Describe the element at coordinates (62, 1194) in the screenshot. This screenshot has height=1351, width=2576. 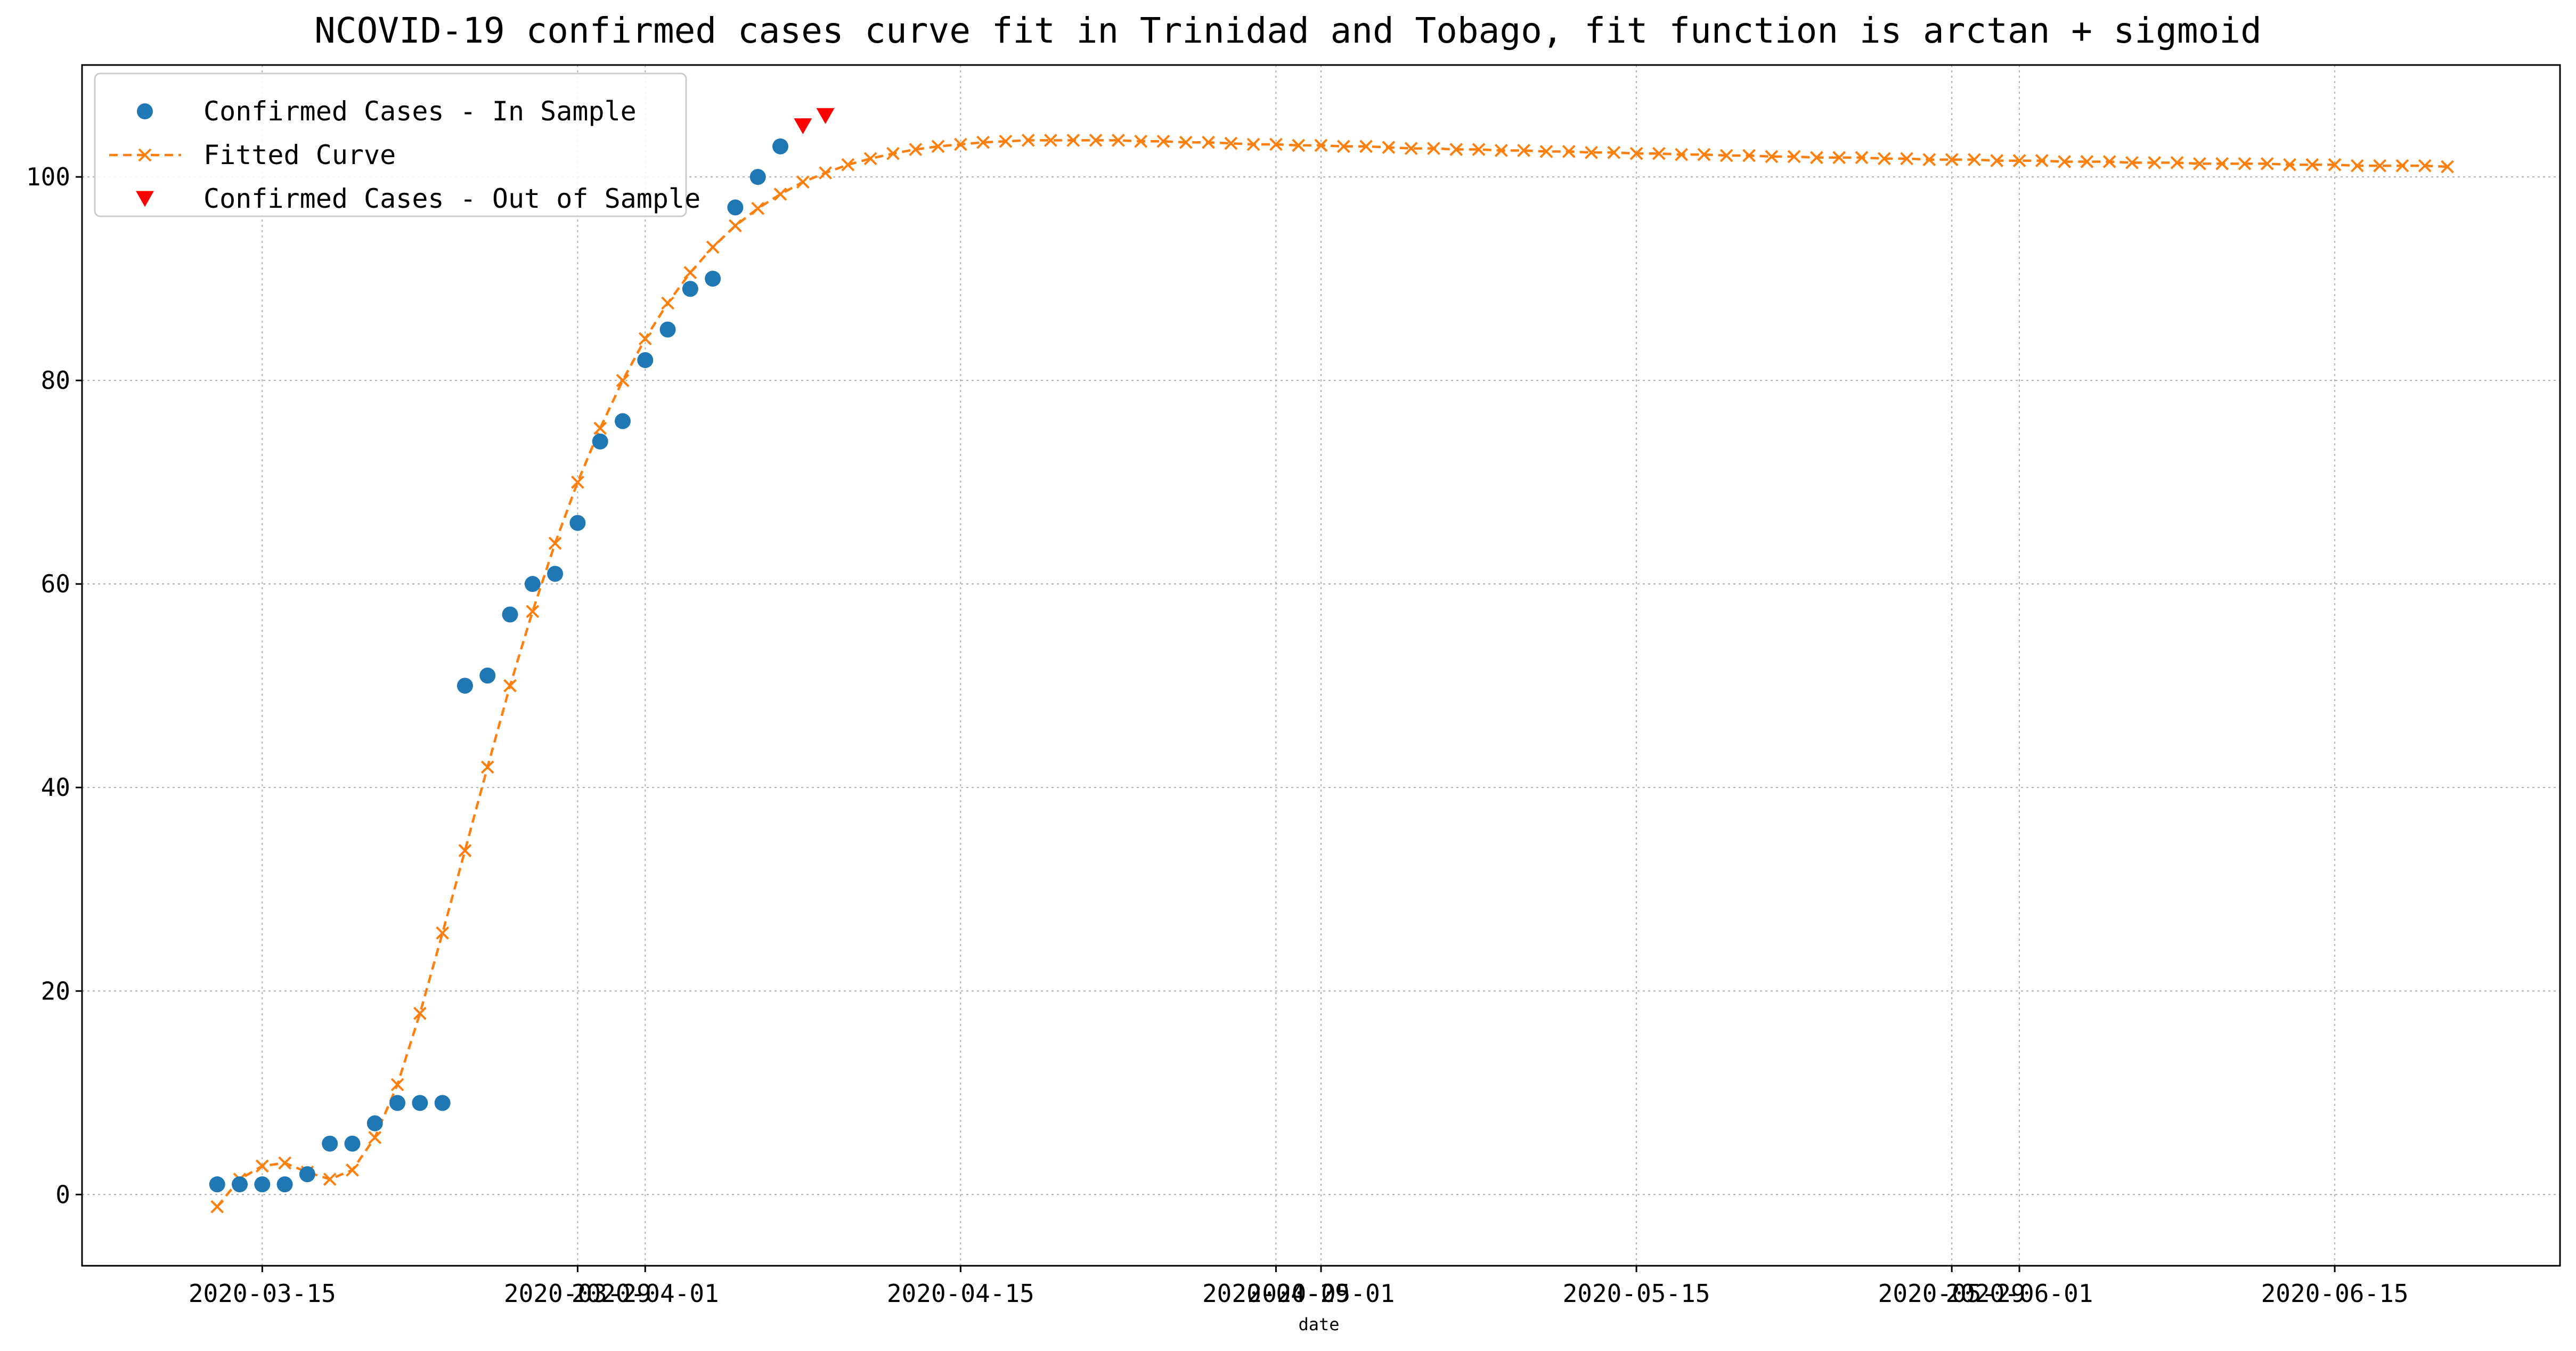
I see `y-tick-label: 0` at that location.